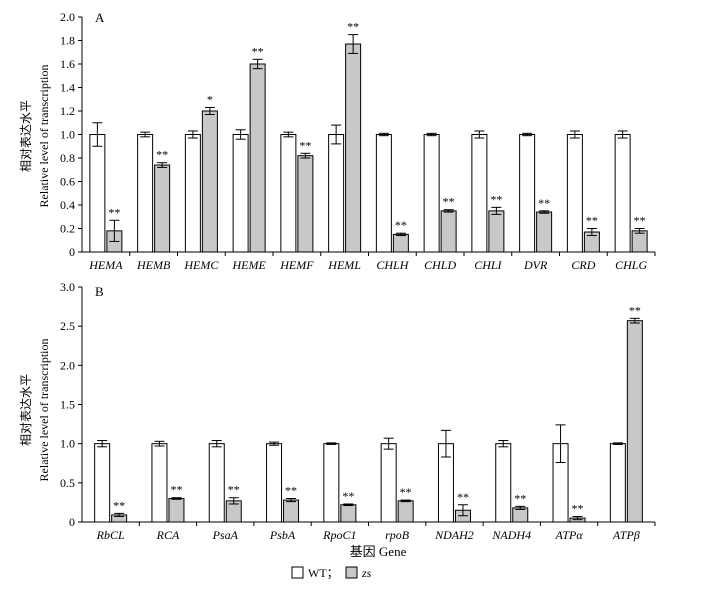 The height and width of the screenshot is (589, 716). I want to click on significance-mark: *, so click(210, 99).